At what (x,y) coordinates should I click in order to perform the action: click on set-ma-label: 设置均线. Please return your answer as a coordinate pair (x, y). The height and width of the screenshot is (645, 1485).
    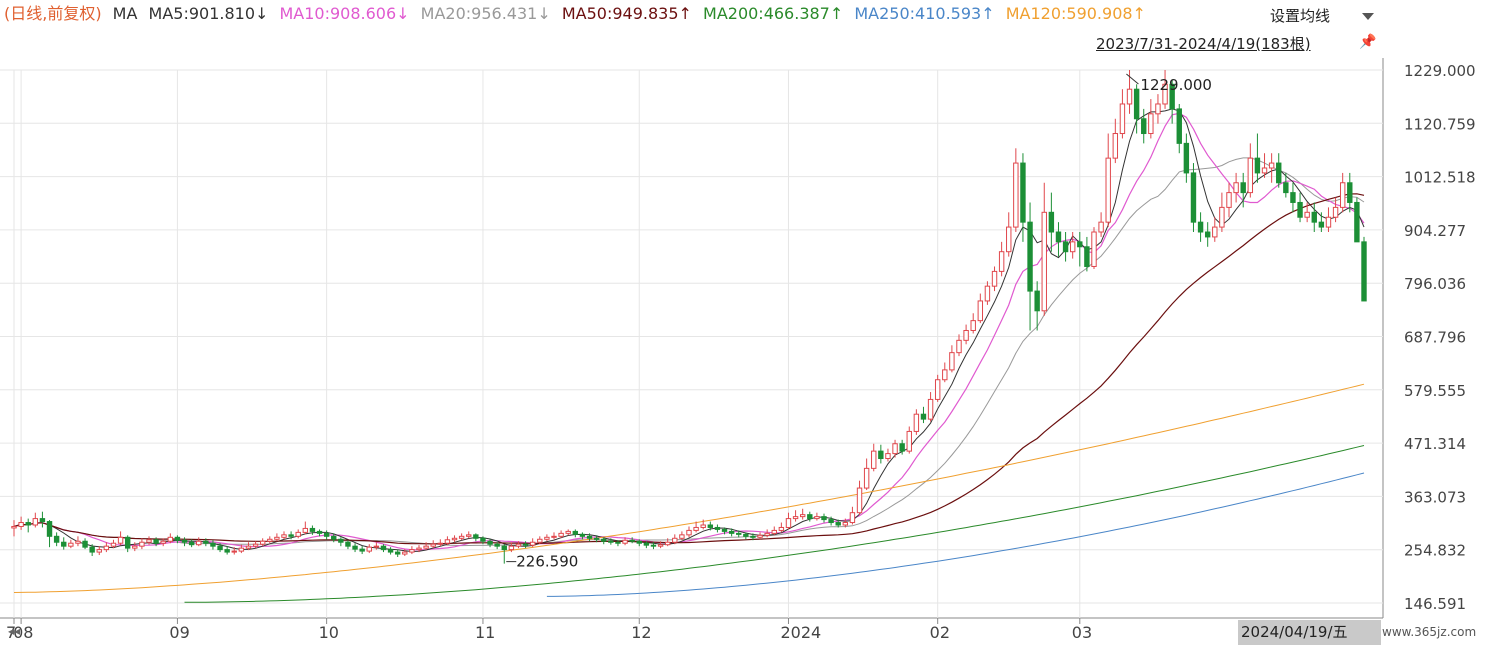
    Looking at the image, I should click on (1300, 16).